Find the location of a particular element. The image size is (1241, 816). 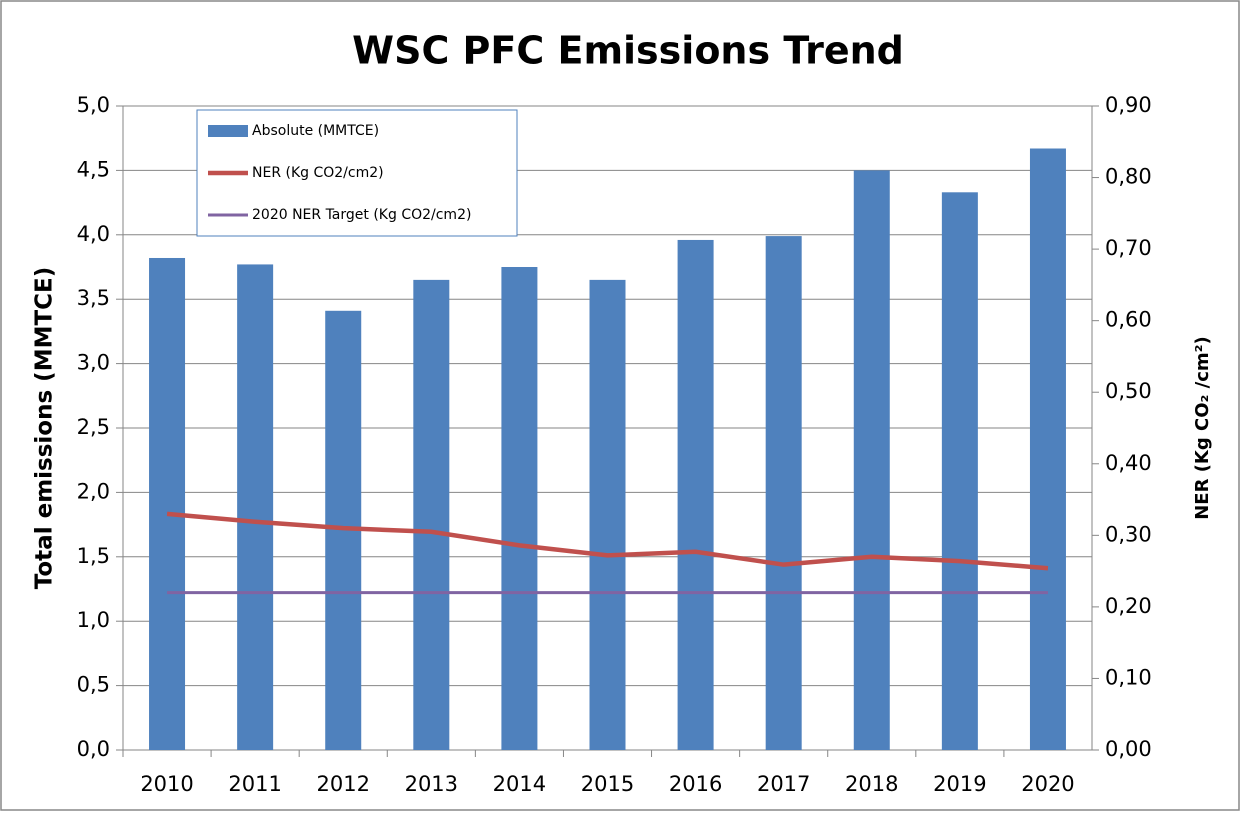

y2-tick-label: 0,60 is located at coordinates (1128, 320).